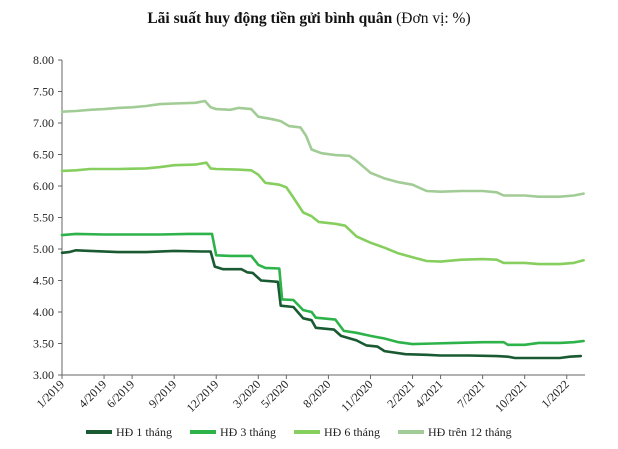 The width and height of the screenshot is (618, 449). I want to click on x-tick-label: 8/2020, so click(316, 393).